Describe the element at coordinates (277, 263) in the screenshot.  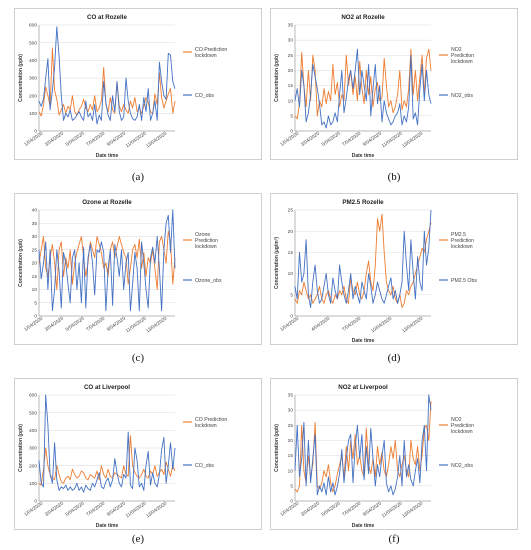
I see `y-axis-label: Concentration (µg/m³)` at that location.